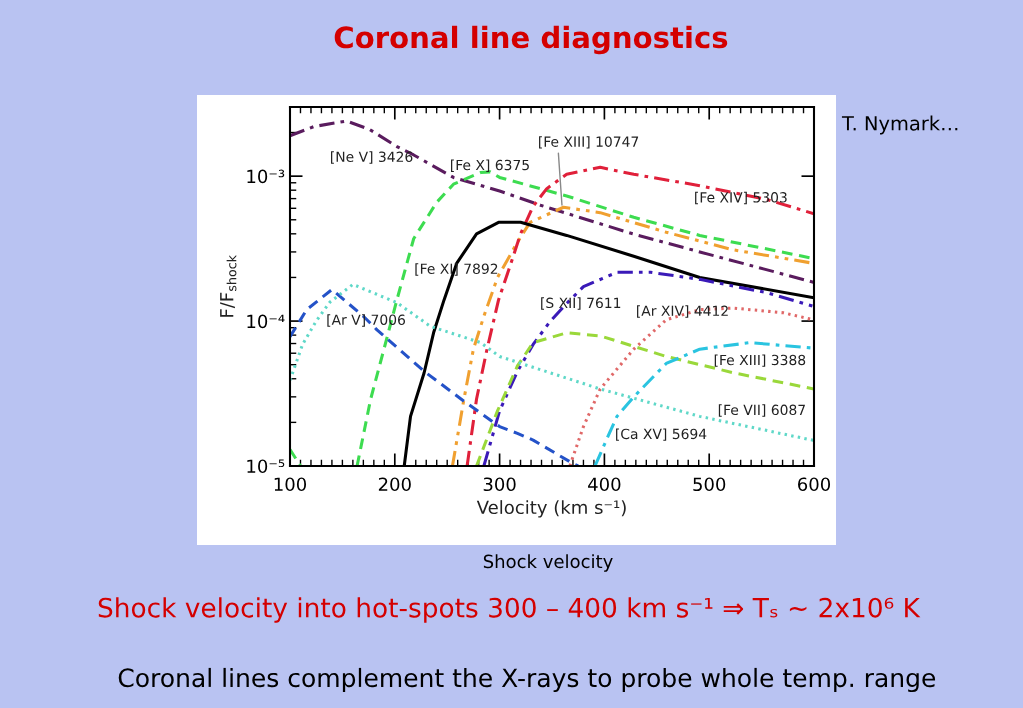 Image resolution: width=1023 pixels, height=708 pixels. Describe the element at coordinates (548, 563) in the screenshot. I see `text: Shock velocity` at that location.